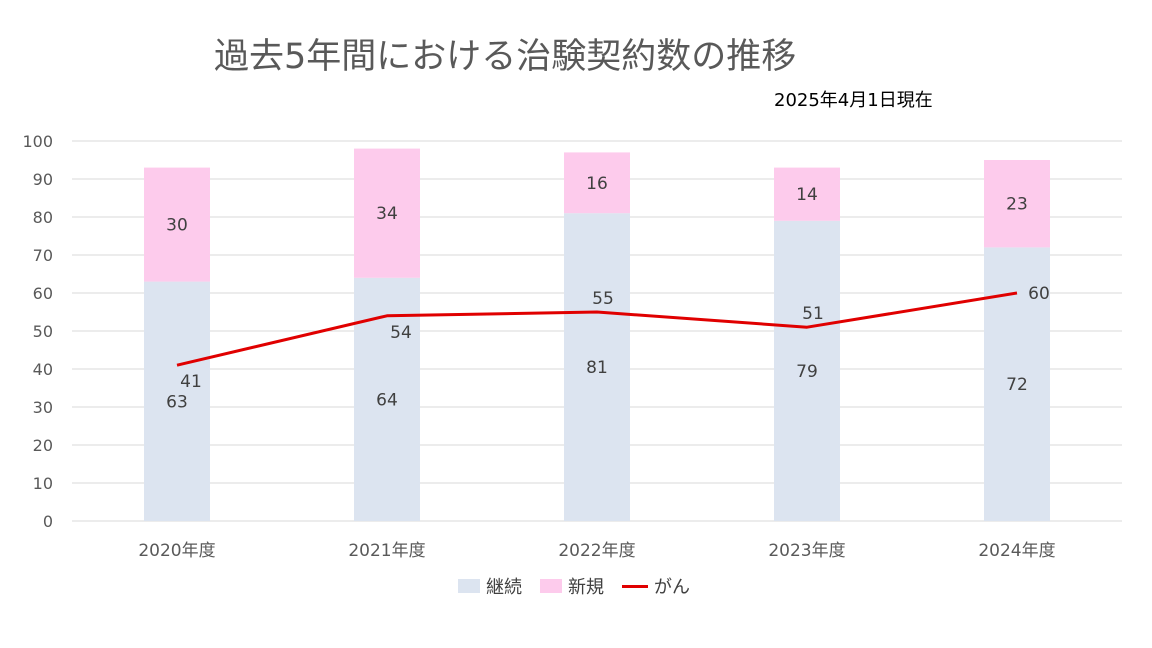 The image size is (1152, 648). Describe the element at coordinates (1039, 294) in the screenshot. I see `data-label-cancer: 60` at that location.